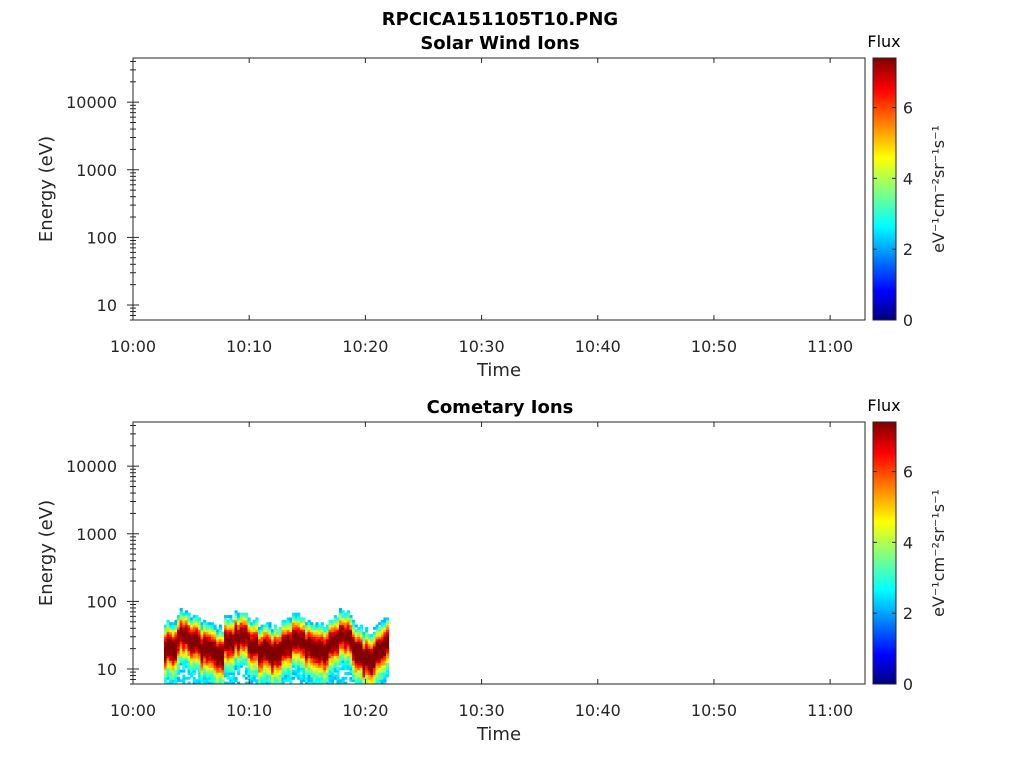 The width and height of the screenshot is (1024, 768). What do you see at coordinates (96, 534) in the screenshot?
I see `y-tick-label: 1000` at bounding box center [96, 534].